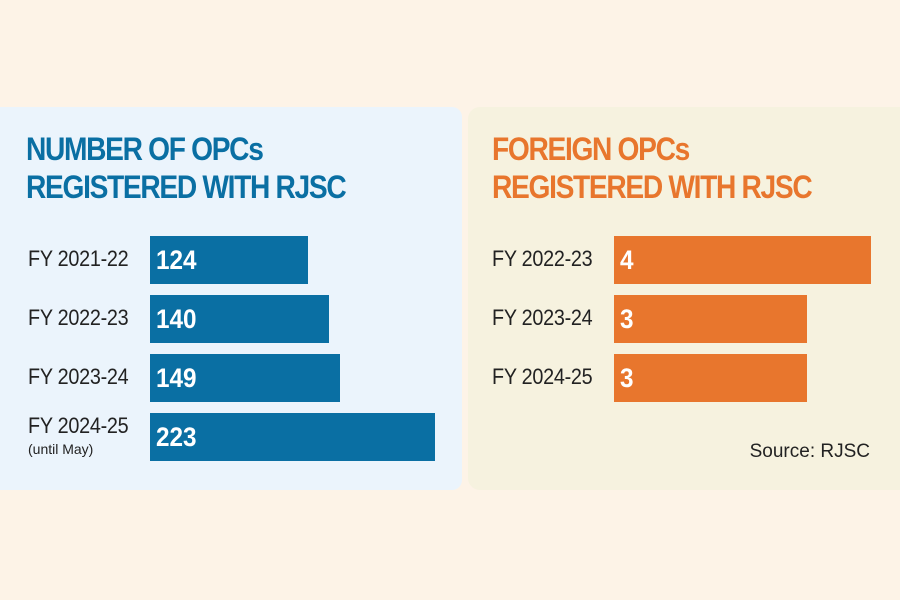 The image size is (900, 600). I want to click on value-label: 149, so click(176, 378).